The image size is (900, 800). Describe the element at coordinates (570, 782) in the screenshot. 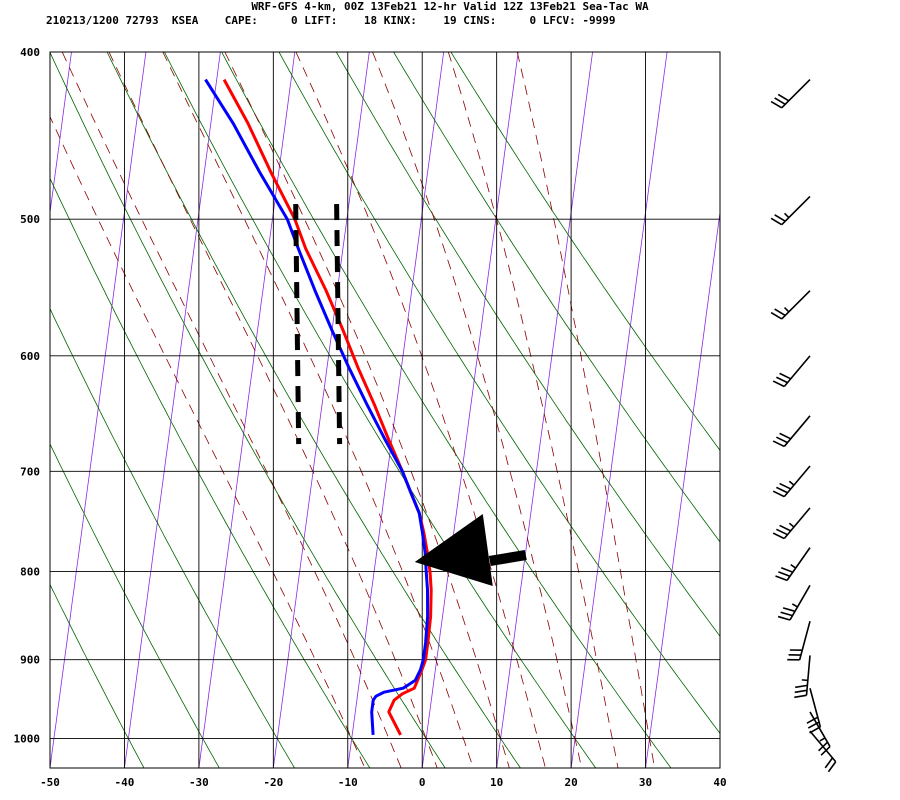

I see `x-tick-label: 20` at that location.